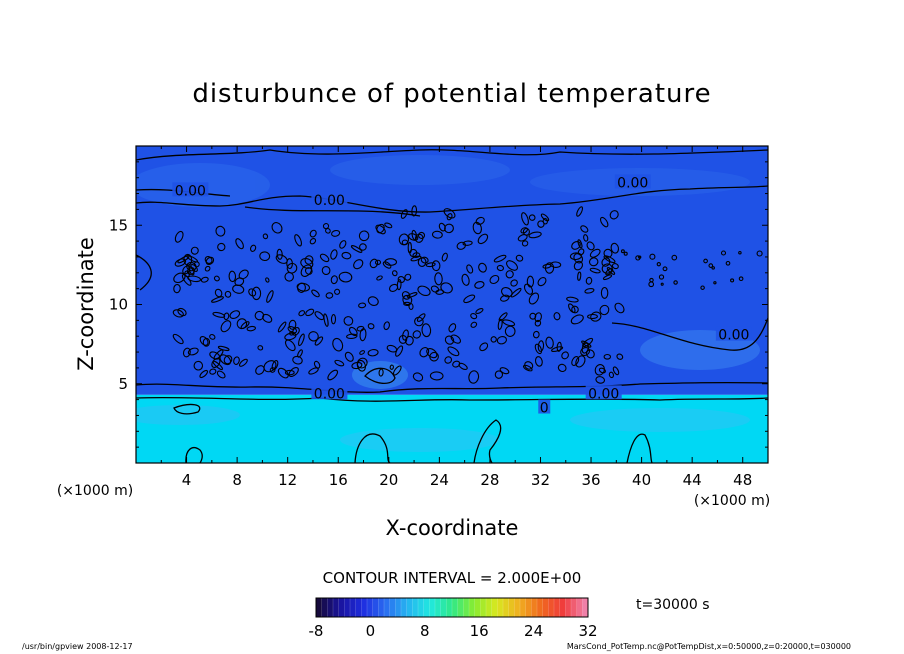 This screenshot has height=654, width=904. I want to click on contour-label-bg, so click(632, 181).